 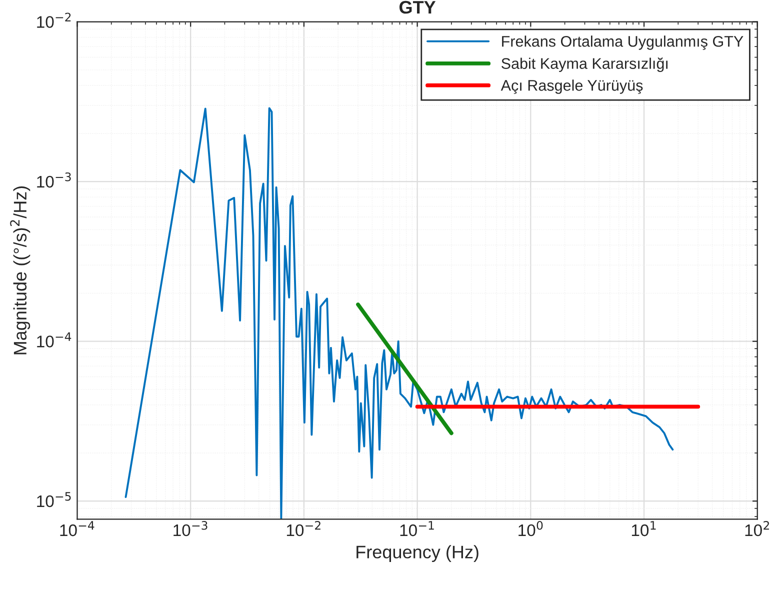 What do you see at coordinates (54, 500) in the screenshot?
I see `y-tick-label: 10$^{−5}$` at bounding box center [54, 500].